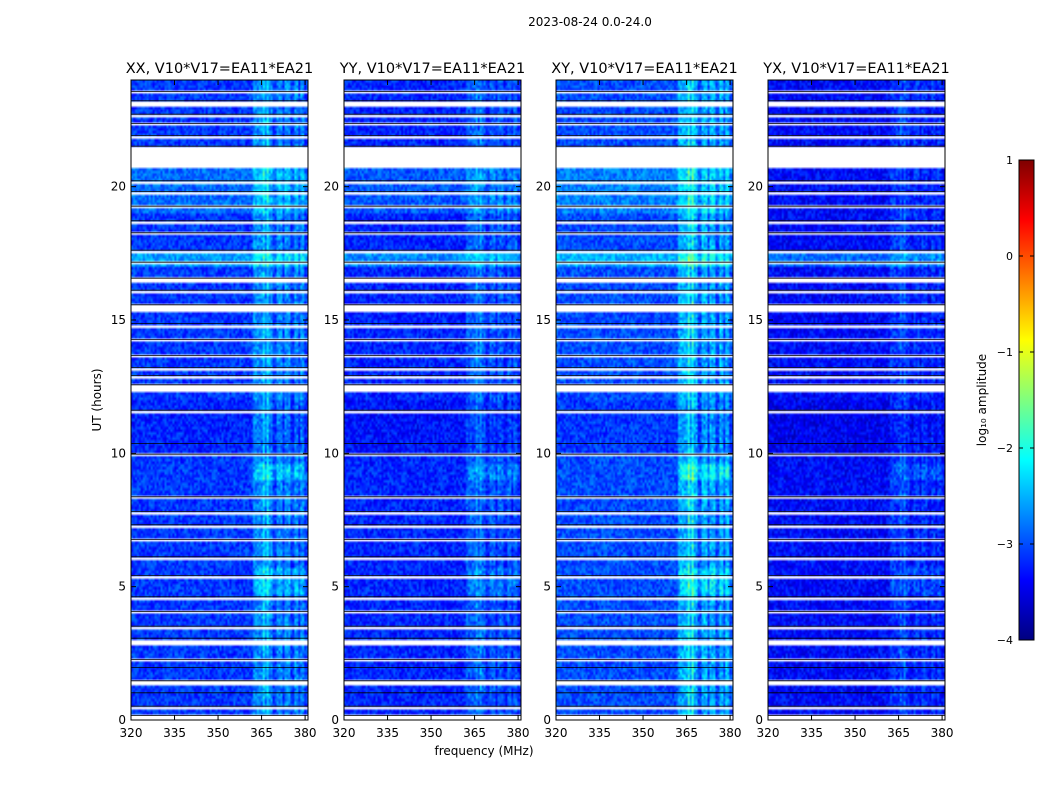 This screenshot has width=1050, height=800. Describe the element at coordinates (432, 69) in the screenshot. I see `panel-title: YY, V10*V17=EA11*EA21` at that location.